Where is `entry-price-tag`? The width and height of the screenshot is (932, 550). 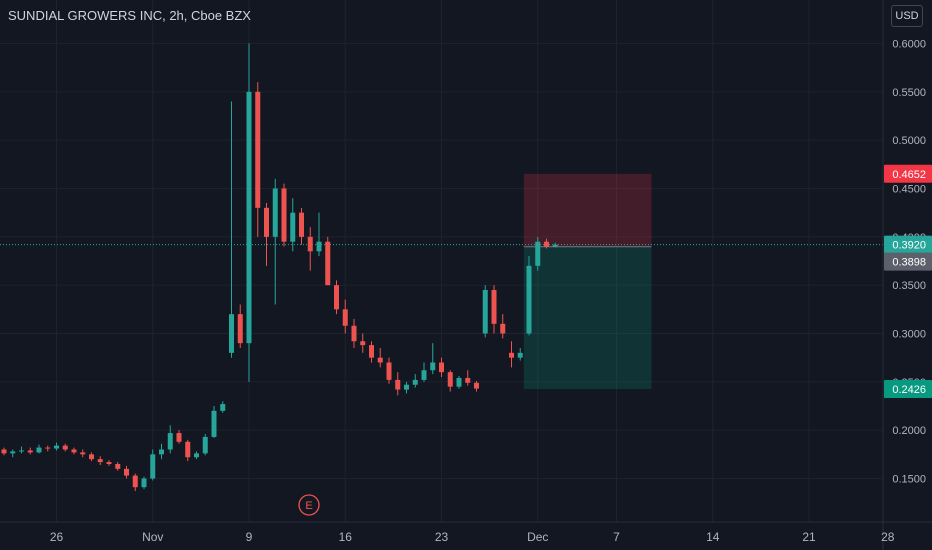
entry-price-tag is located at coordinates (908, 261).